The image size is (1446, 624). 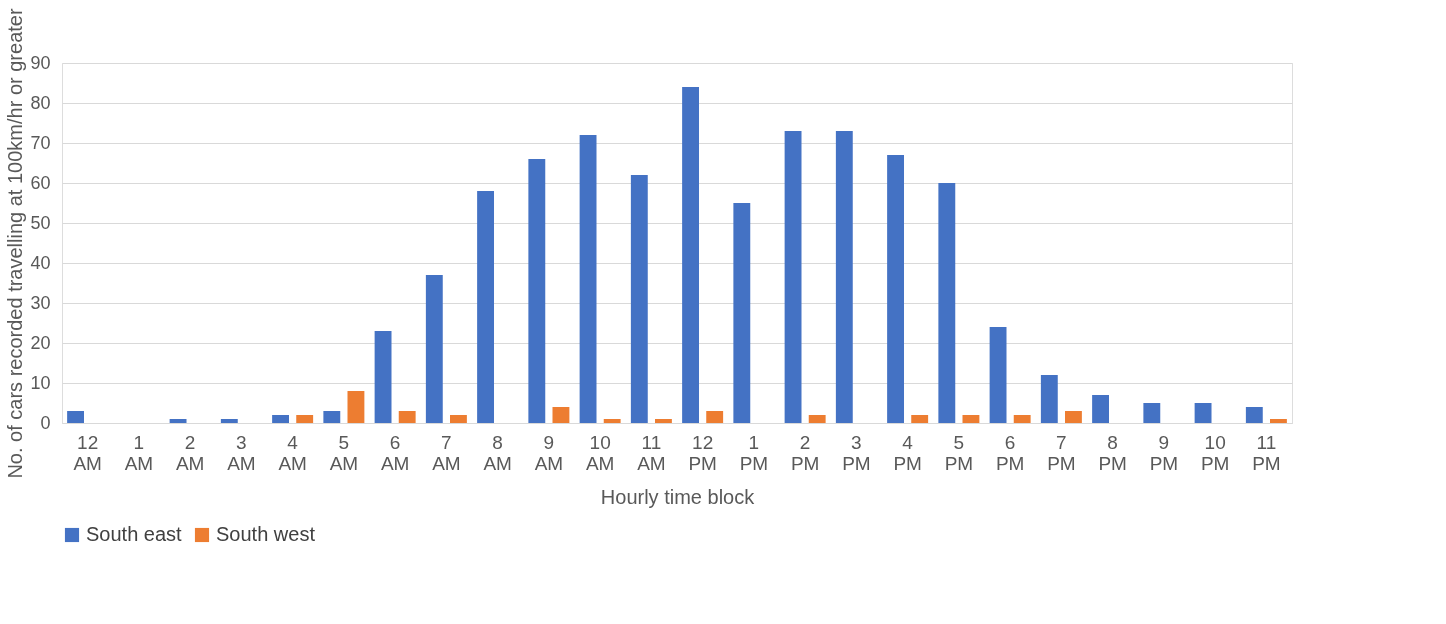 I want to click on x-tick-label: 7 AM, so click(x=446, y=452).